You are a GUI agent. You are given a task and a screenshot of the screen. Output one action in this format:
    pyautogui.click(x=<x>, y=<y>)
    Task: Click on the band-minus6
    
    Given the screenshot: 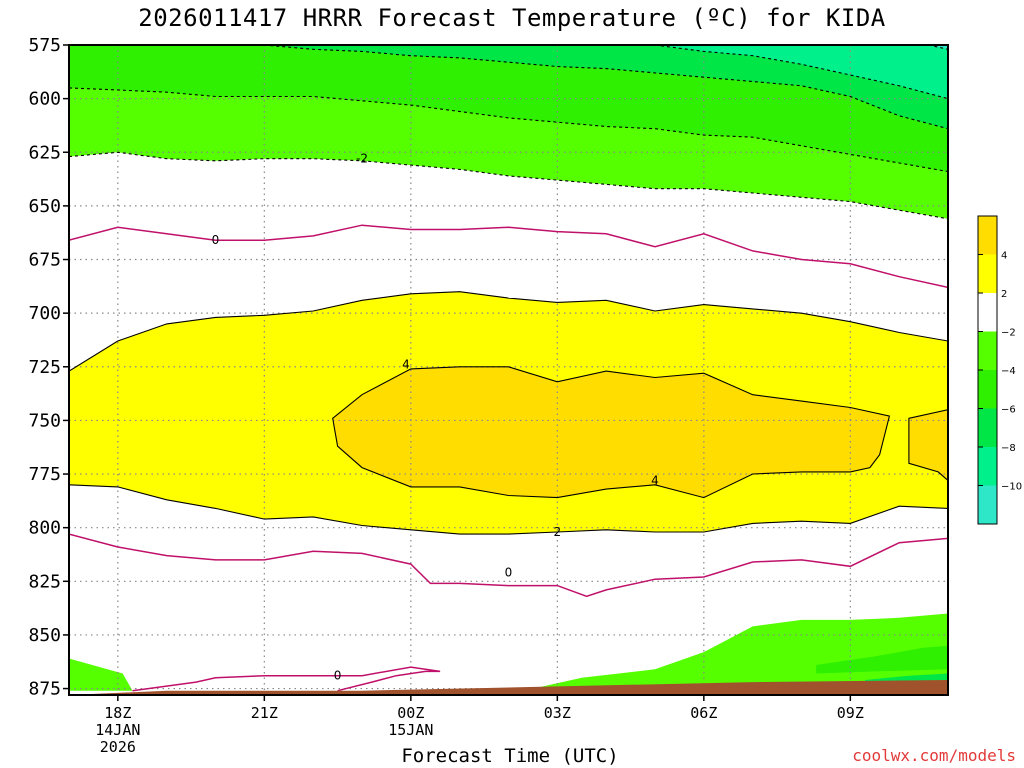 What is the action you would take?
    pyautogui.click(x=606, y=87)
    